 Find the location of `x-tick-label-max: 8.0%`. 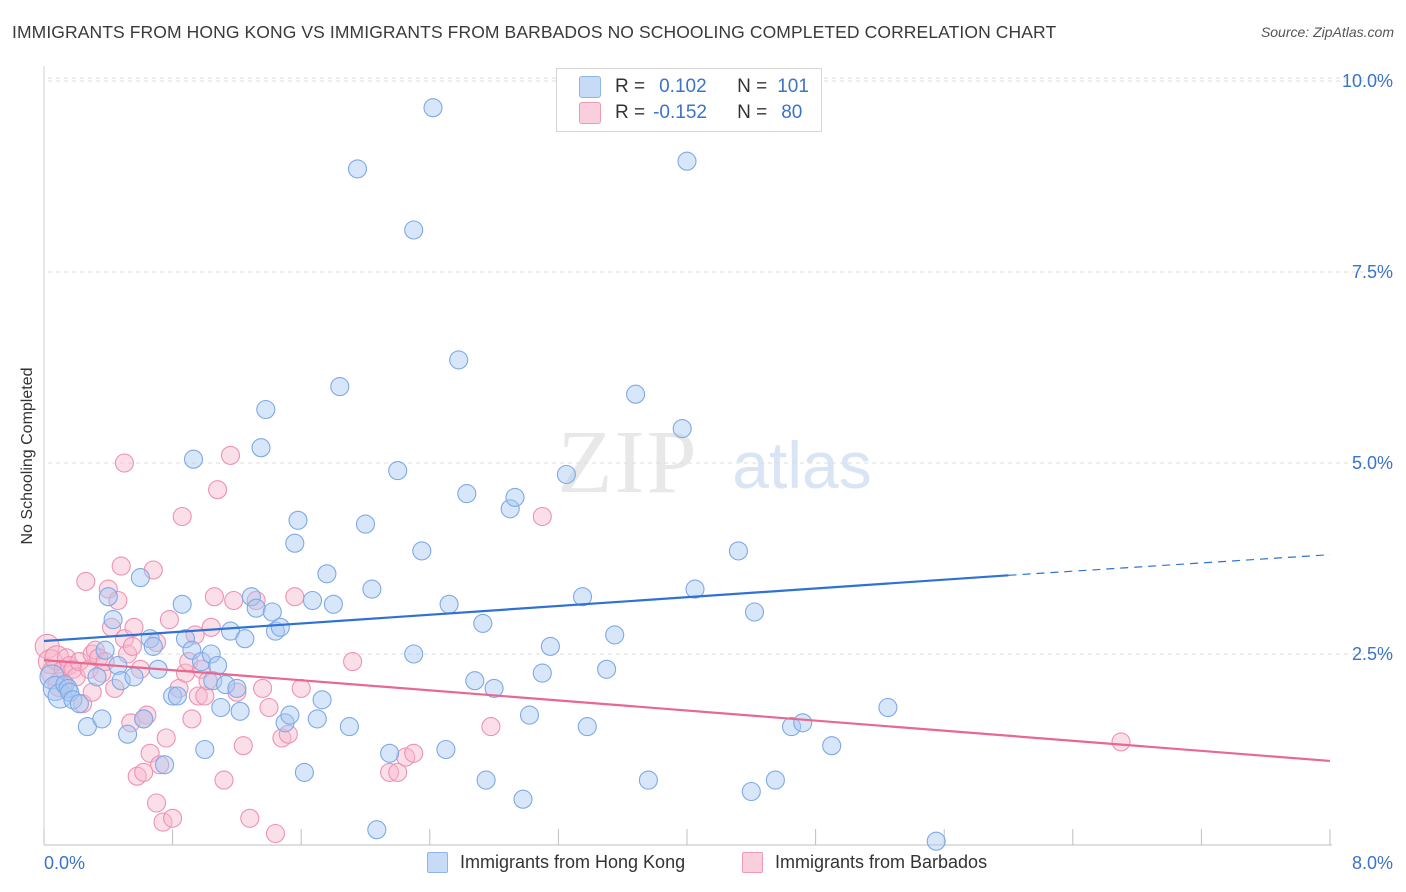

x-tick-label-max: 8.0% is located at coordinates (1372, 863).